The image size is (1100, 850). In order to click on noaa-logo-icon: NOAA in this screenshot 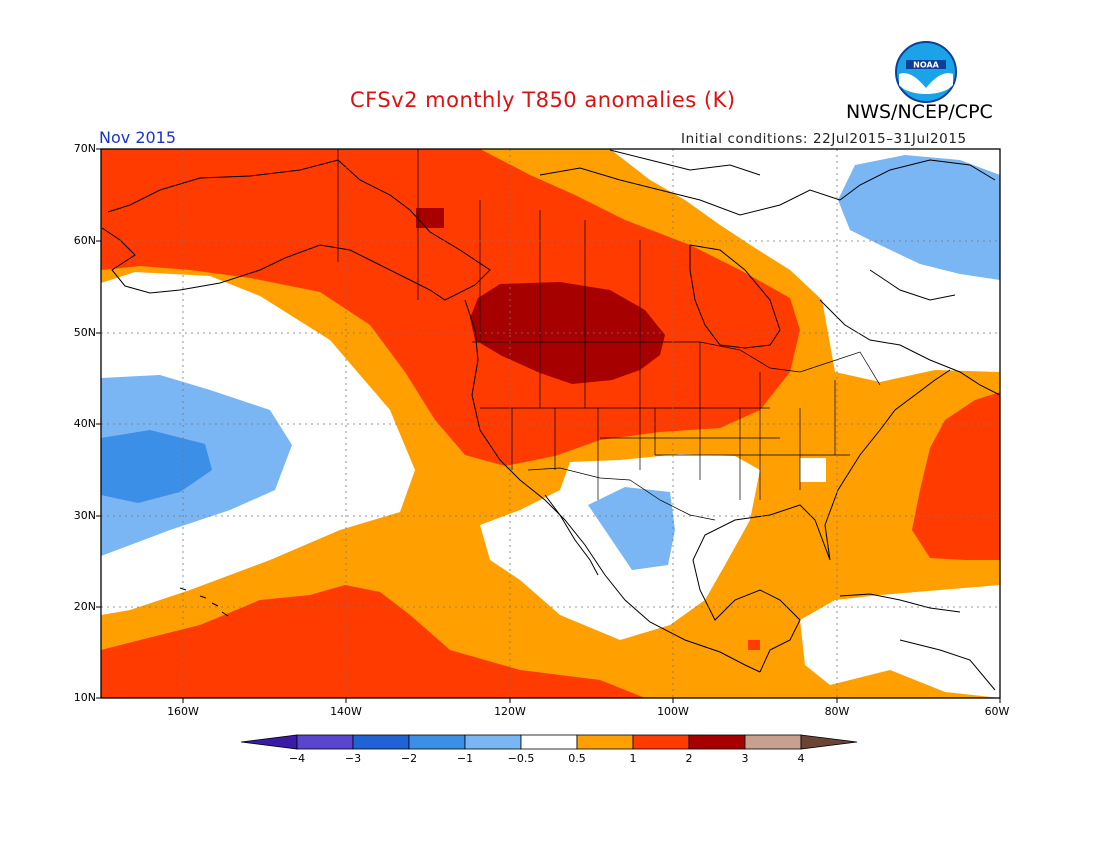, I will do `click(926, 72)`.